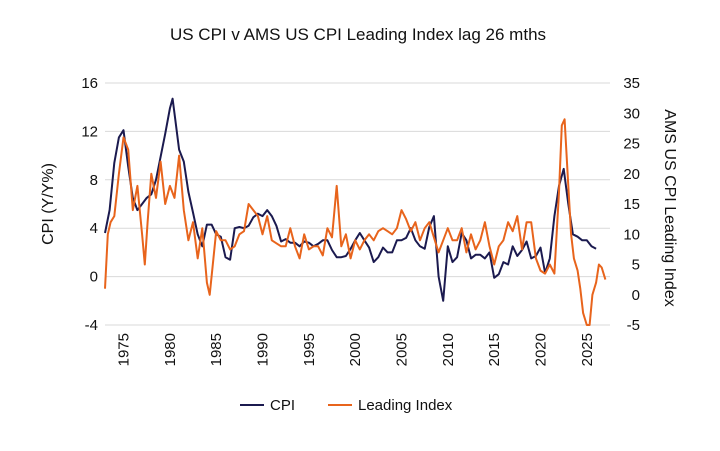 The image size is (720, 451). I want to click on y-axis-label: CPI (Y/Y%), so click(48, 204).